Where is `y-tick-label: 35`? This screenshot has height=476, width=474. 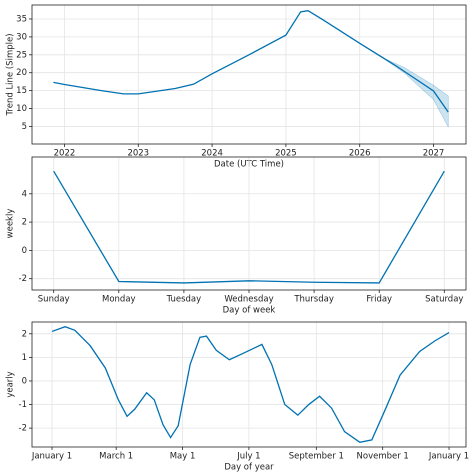 y-tick-label: 35 is located at coordinates (21, 19).